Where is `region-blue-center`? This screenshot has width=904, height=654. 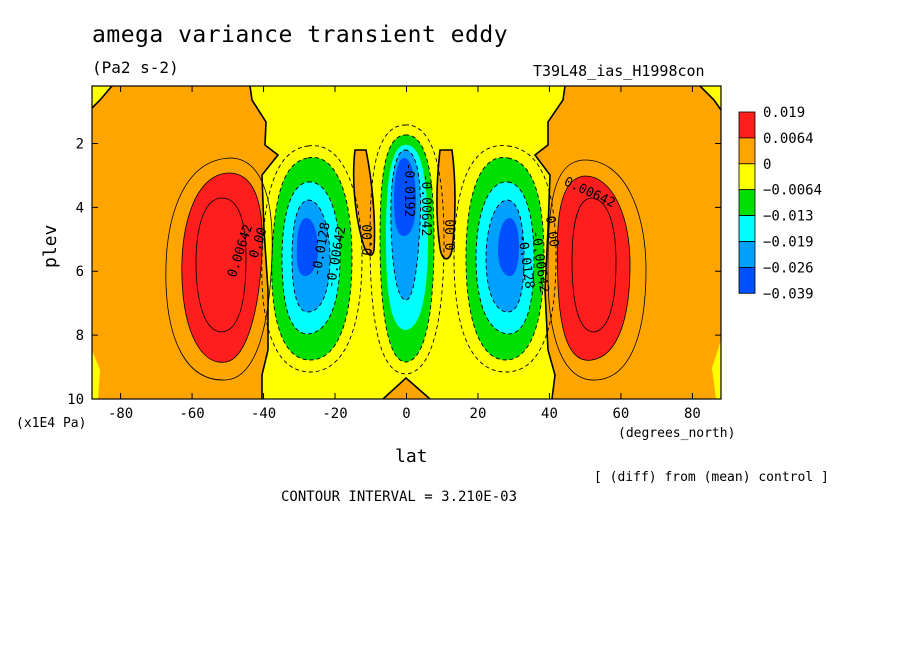 region-blue-center is located at coordinates (405, 197).